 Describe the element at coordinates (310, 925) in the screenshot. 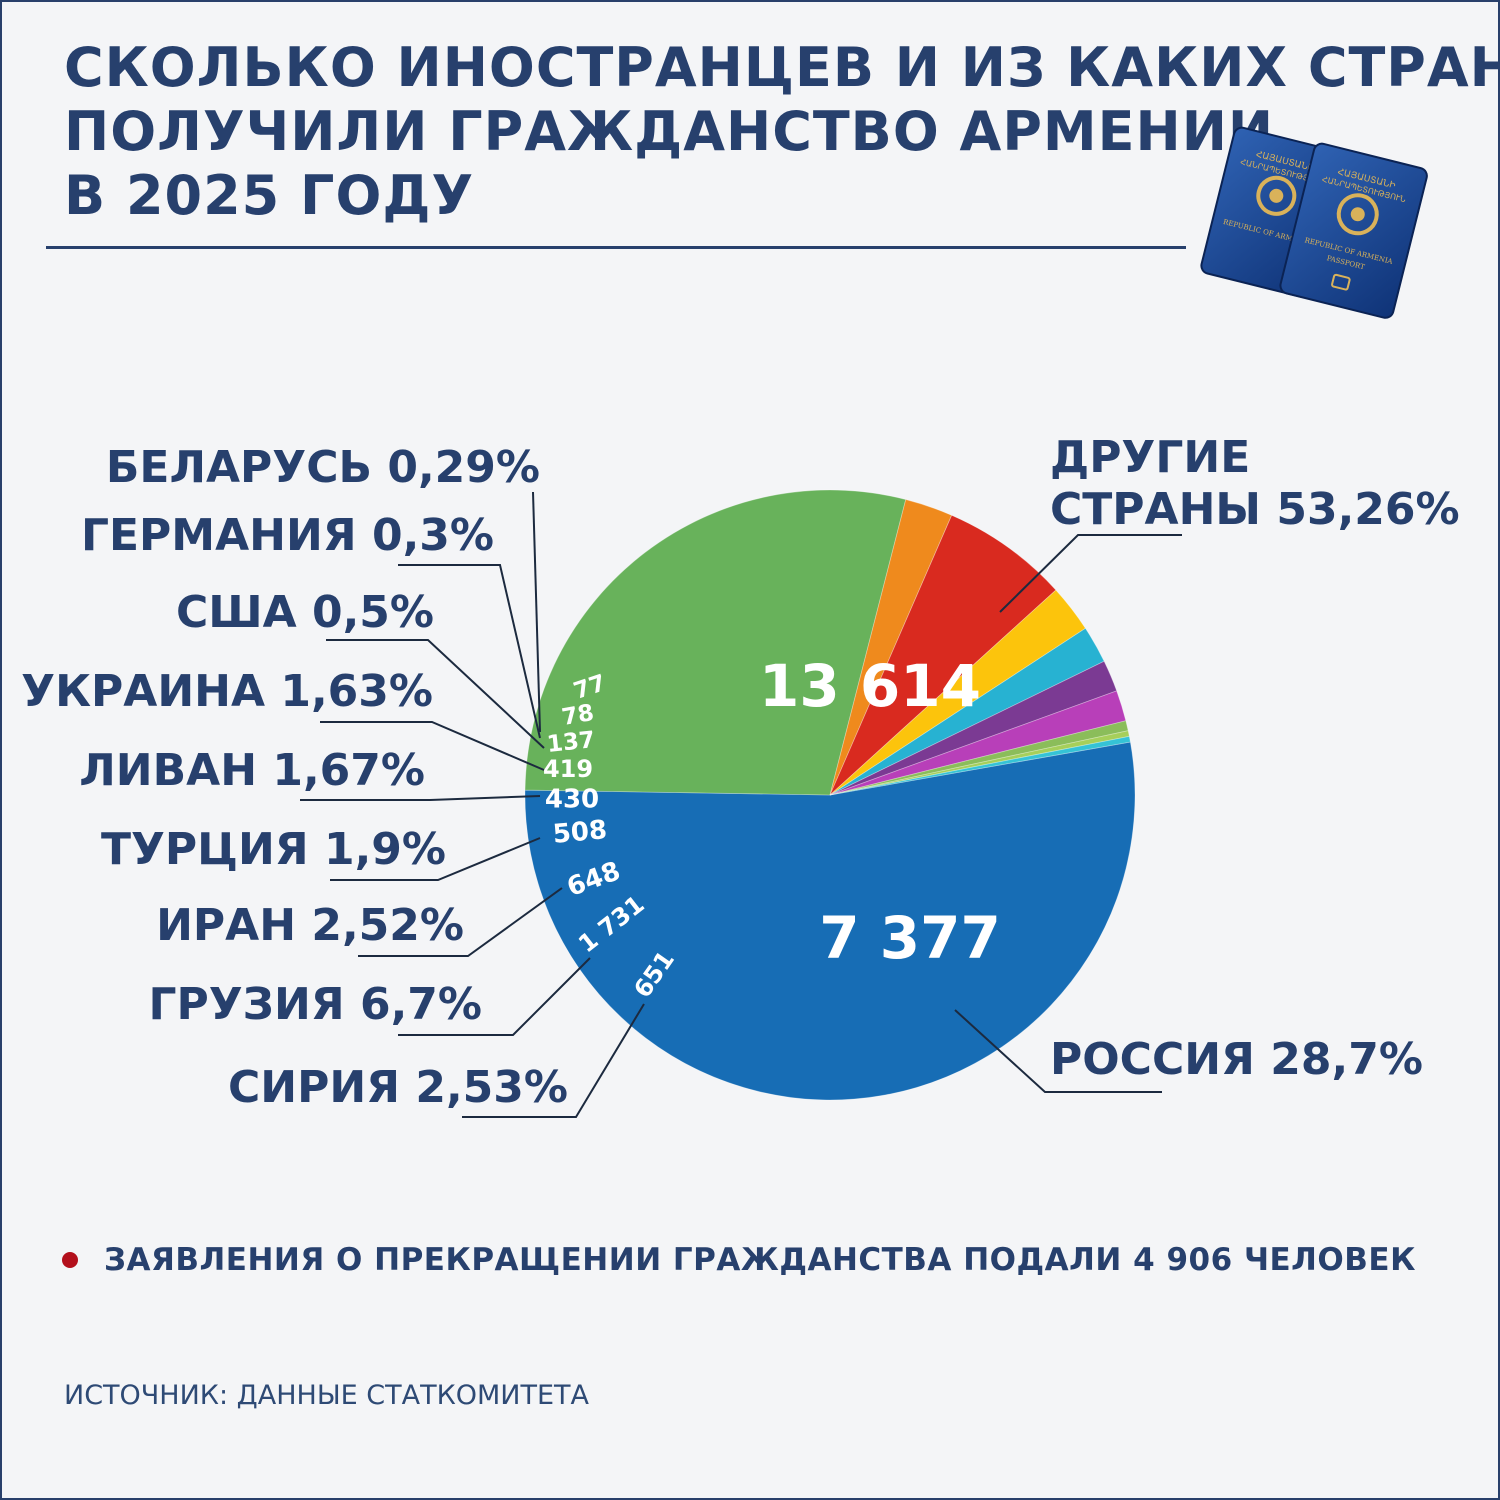

I see `category-label-иран: ИРАН 2,52%` at that location.